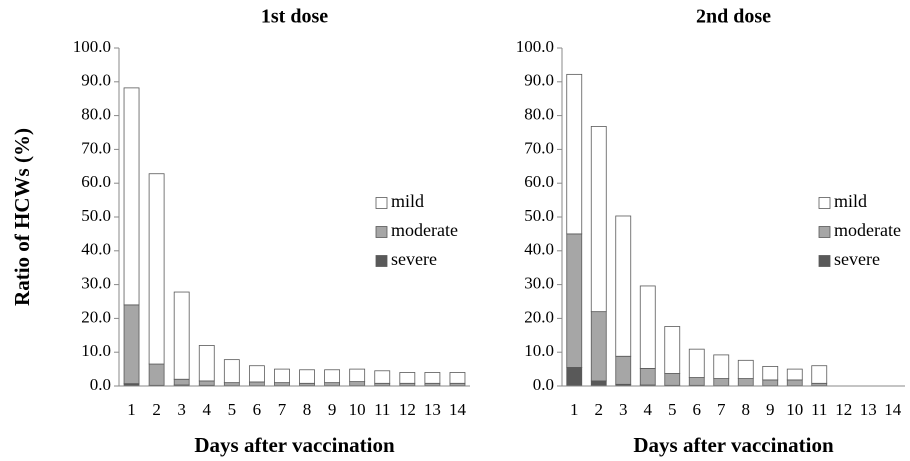 This screenshot has width=910, height=461. I want to click on x-tick-label: 14, so click(458, 409).